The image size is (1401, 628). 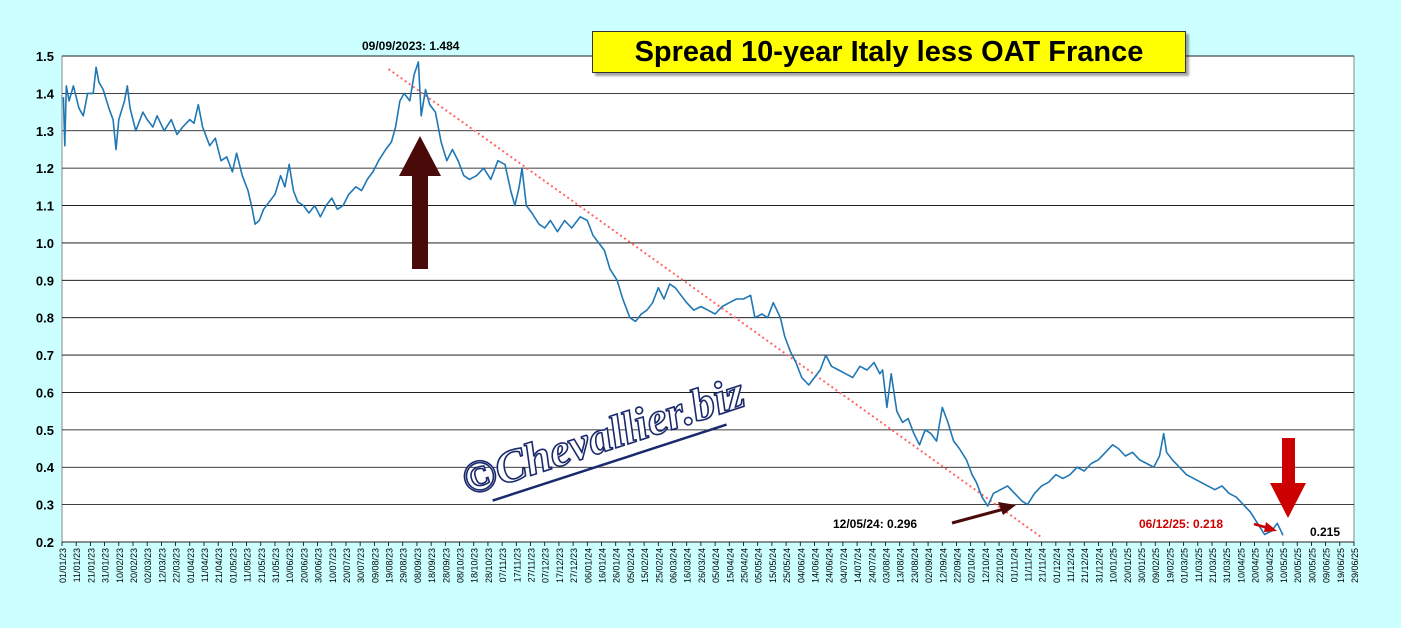 What do you see at coordinates (134, 565) in the screenshot?
I see `x-tick-label: 20/02/23` at bounding box center [134, 565].